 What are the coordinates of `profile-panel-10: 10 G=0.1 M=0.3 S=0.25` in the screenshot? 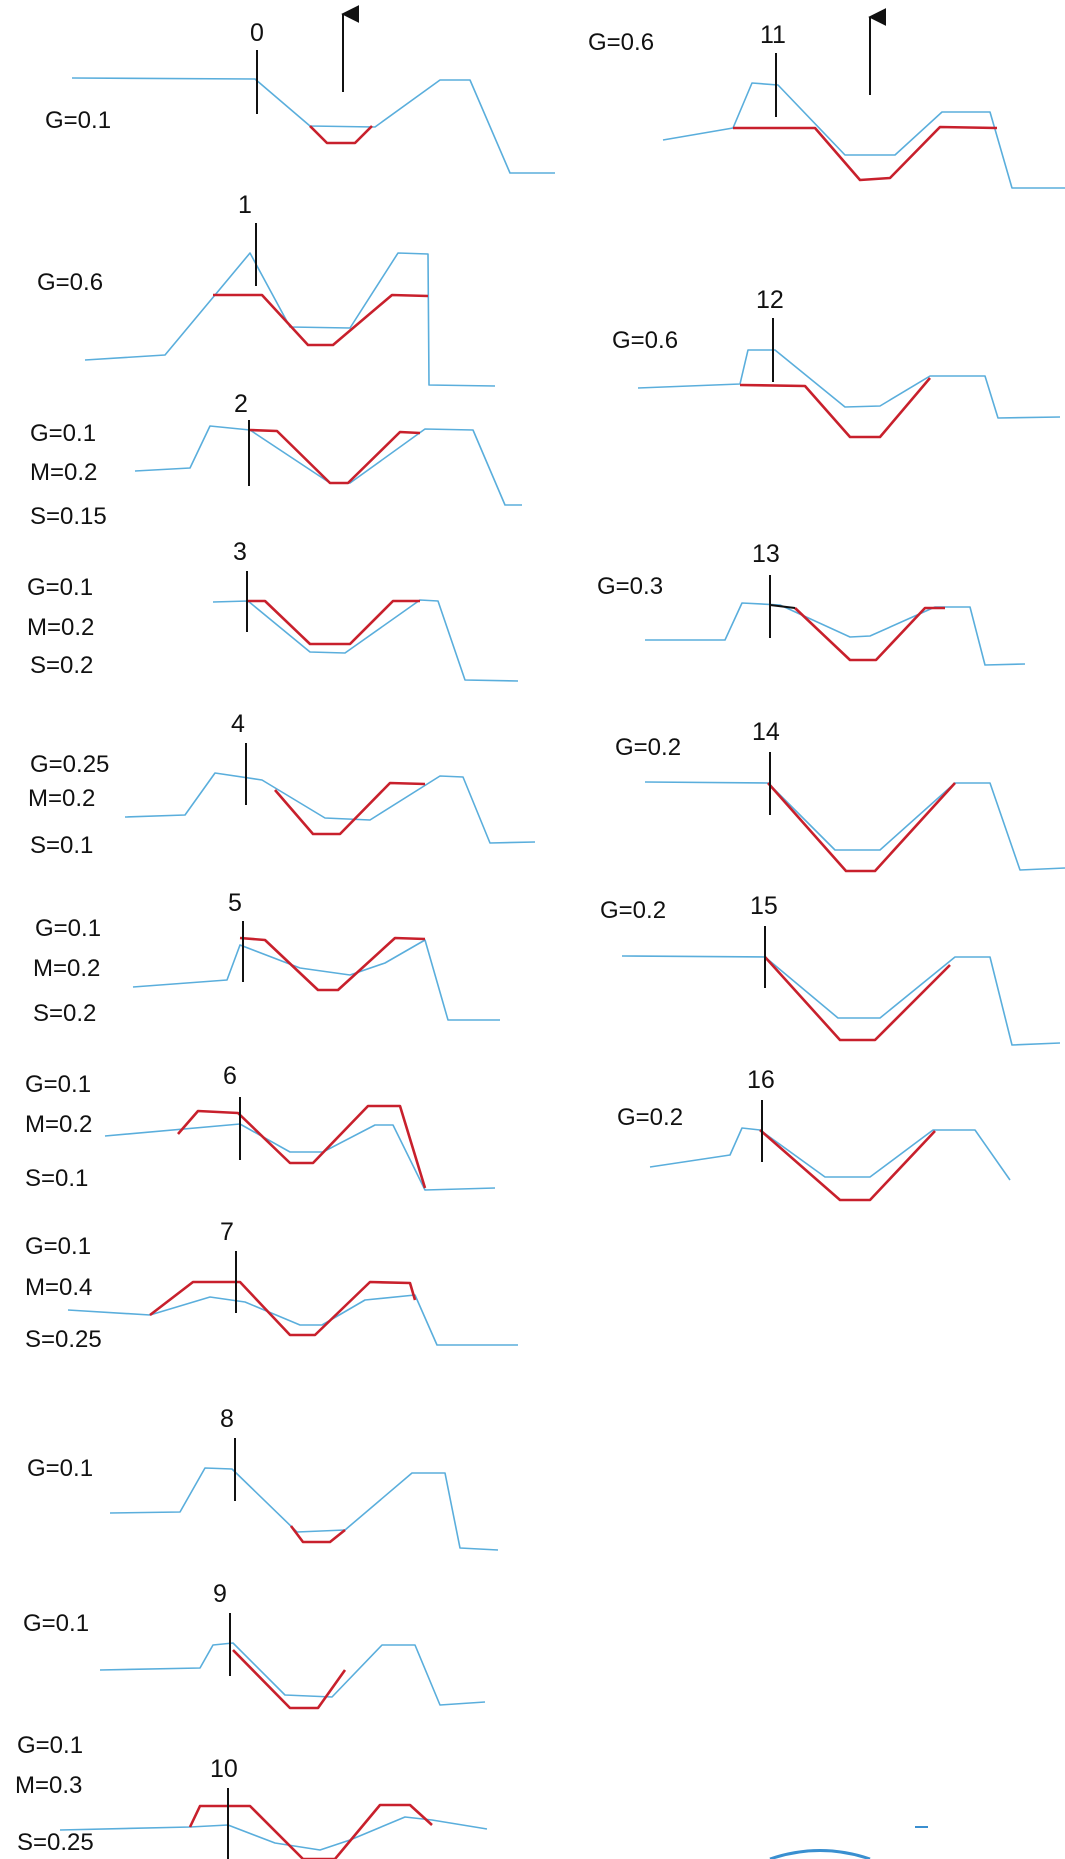 It's located at (251, 1795).